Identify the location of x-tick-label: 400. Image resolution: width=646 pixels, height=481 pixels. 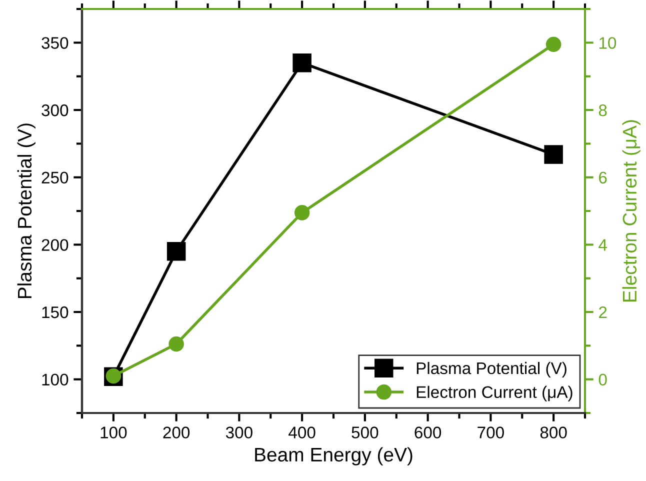
(302, 432).